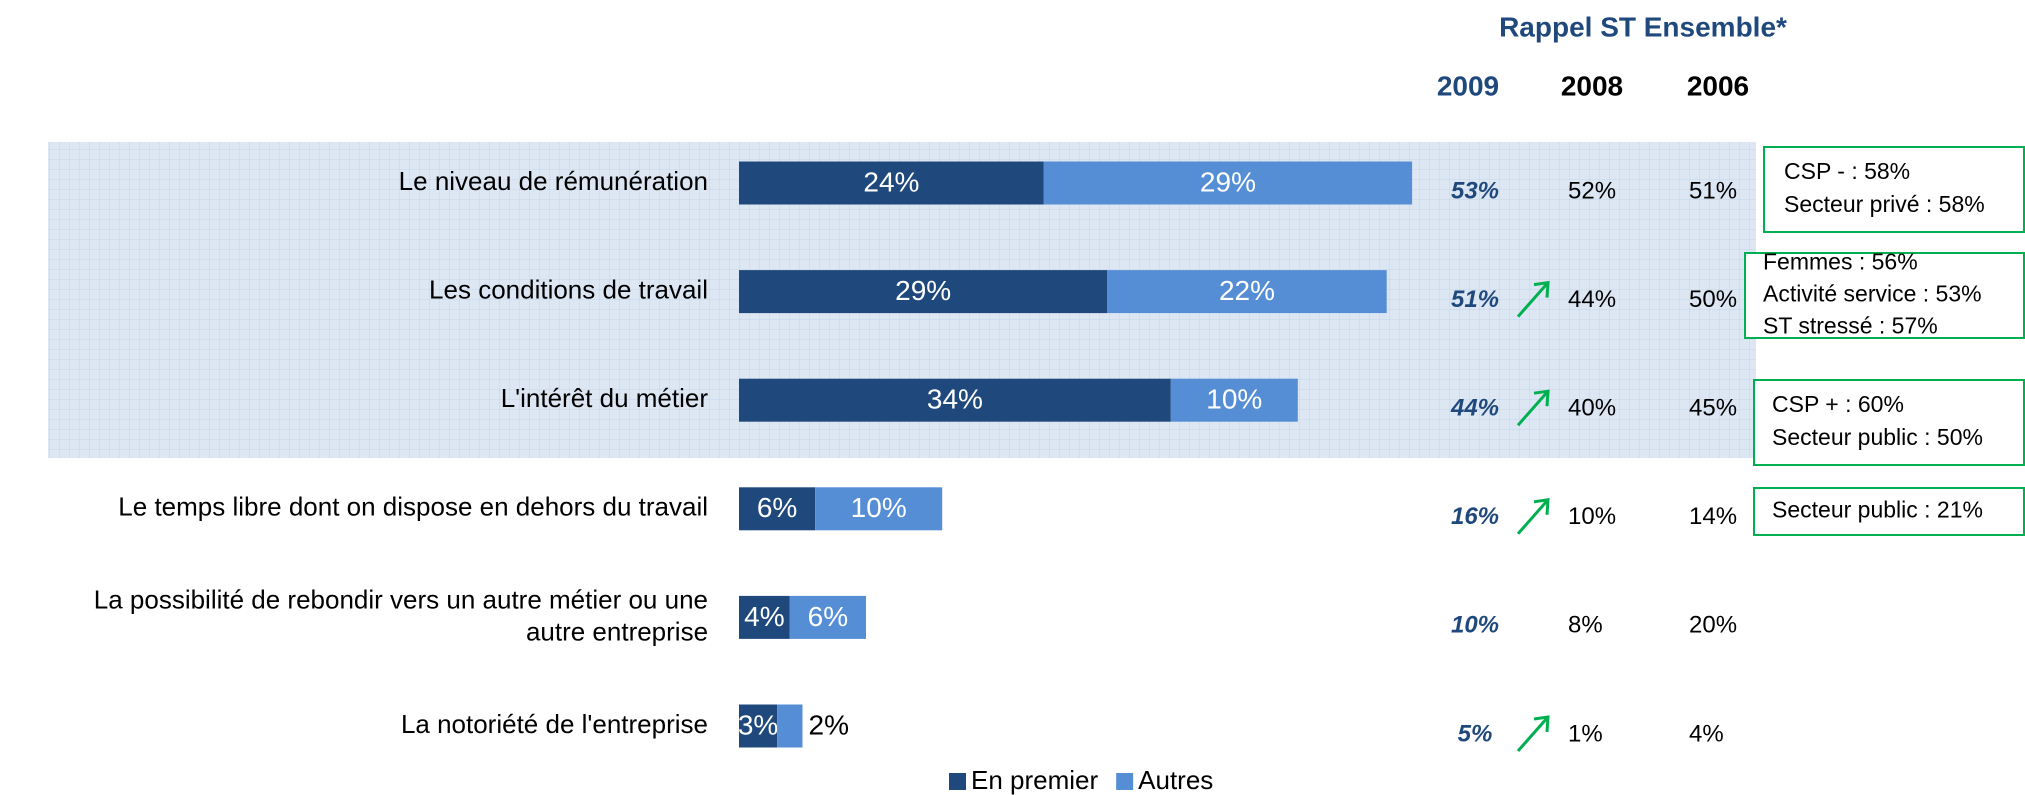 The height and width of the screenshot is (795, 2025). I want to click on recall-value: 8%, so click(1585, 625).